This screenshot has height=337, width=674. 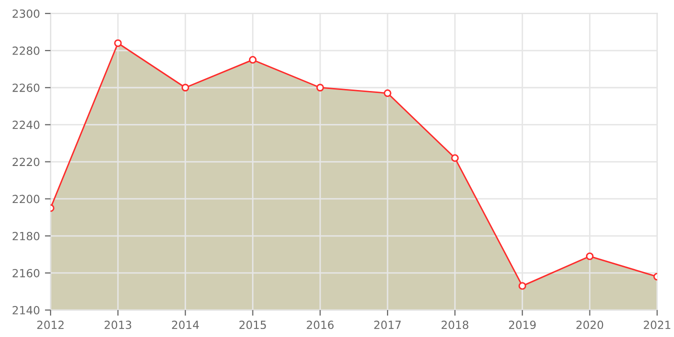 What do you see at coordinates (26, 125) in the screenshot?
I see `y-tick-label: 2240` at bounding box center [26, 125].